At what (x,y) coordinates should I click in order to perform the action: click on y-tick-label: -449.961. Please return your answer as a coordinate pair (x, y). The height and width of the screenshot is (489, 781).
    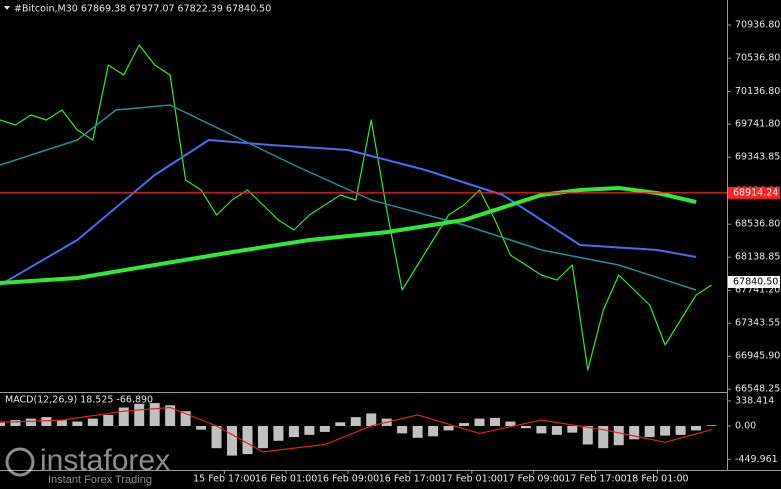
    Looking at the image, I should click on (756, 459).